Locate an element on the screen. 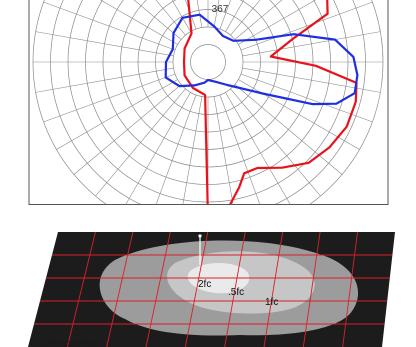 This screenshot has height=347, width=416. grid-spacing-caption: Grid spacing is located at coordinates (66, 342).